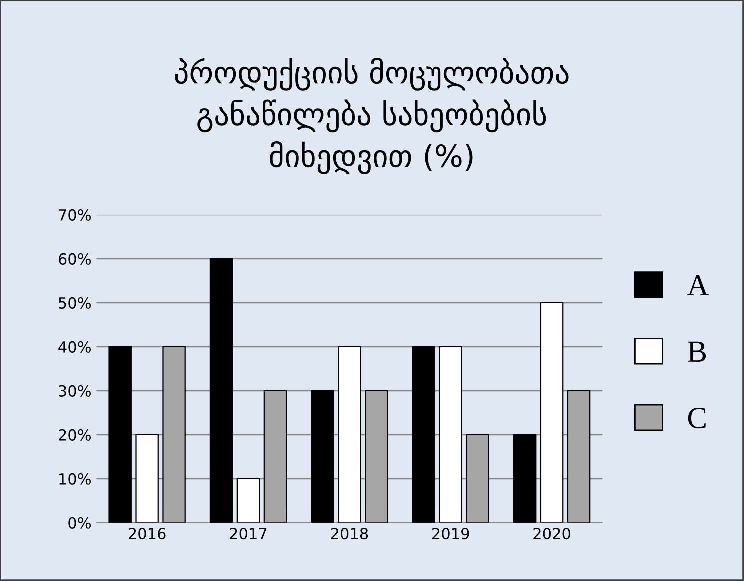 The image size is (744, 581). I want to click on legend-label: B, so click(697, 352).